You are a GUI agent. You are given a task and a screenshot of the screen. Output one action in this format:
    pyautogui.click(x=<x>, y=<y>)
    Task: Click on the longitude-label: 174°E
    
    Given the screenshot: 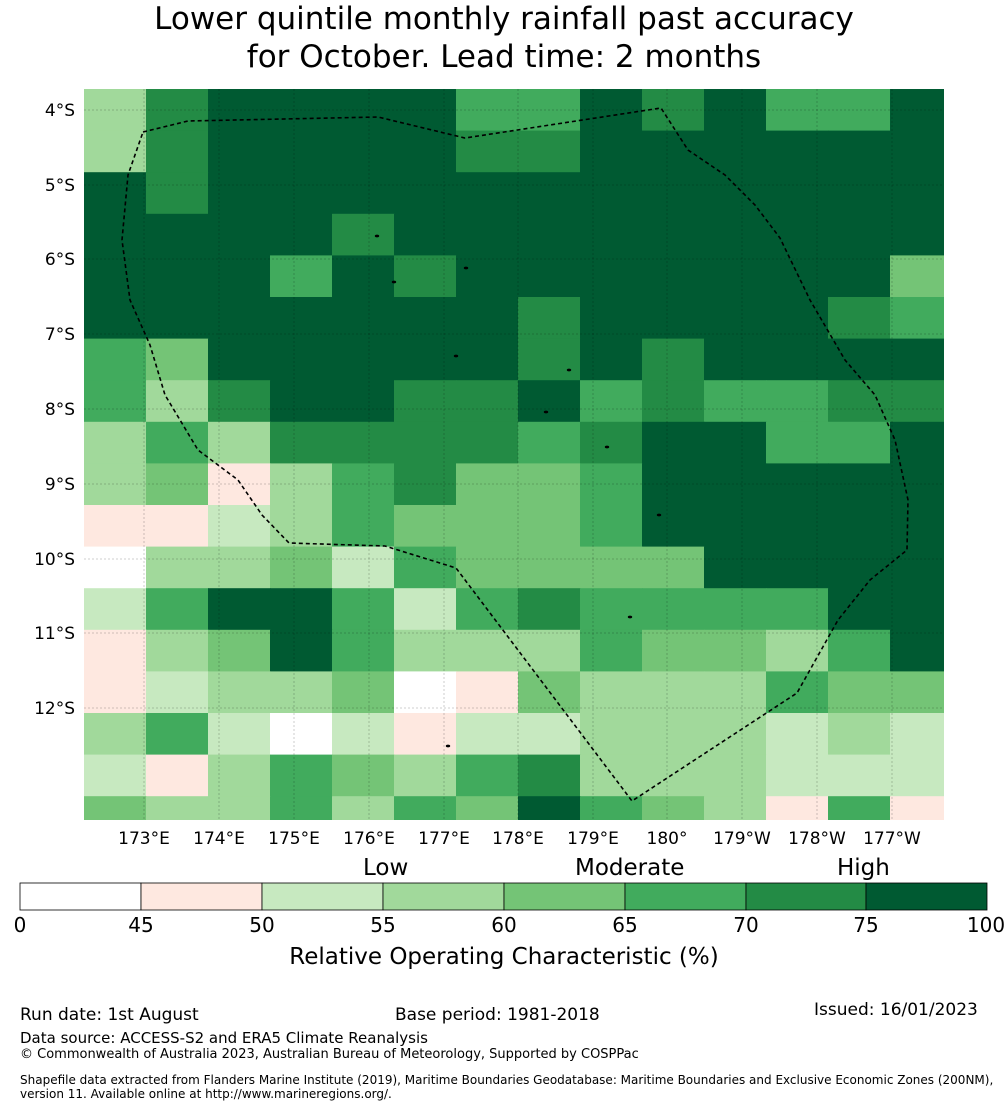 What is the action you would take?
    pyautogui.click(x=219, y=839)
    